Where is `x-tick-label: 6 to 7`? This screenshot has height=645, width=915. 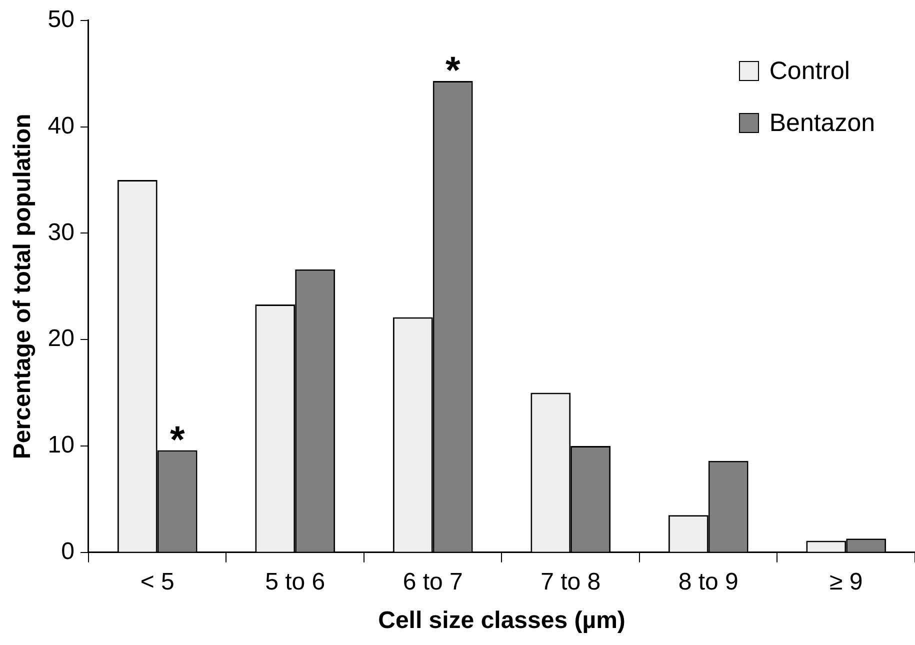
x-tick-label: 6 to 7 is located at coordinates (432, 582).